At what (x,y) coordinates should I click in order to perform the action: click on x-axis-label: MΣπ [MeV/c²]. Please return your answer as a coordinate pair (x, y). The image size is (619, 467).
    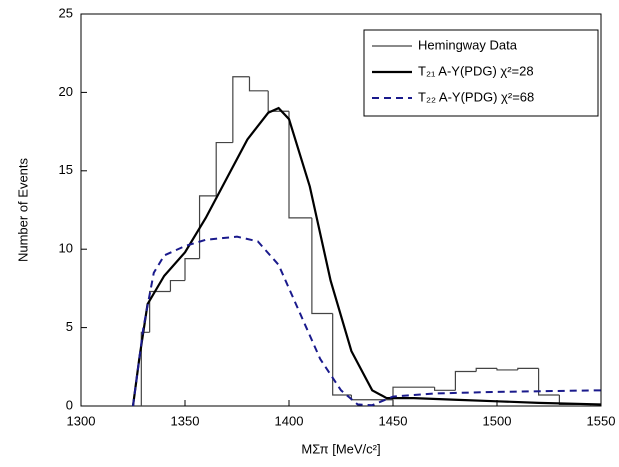
    Looking at the image, I should click on (340, 448).